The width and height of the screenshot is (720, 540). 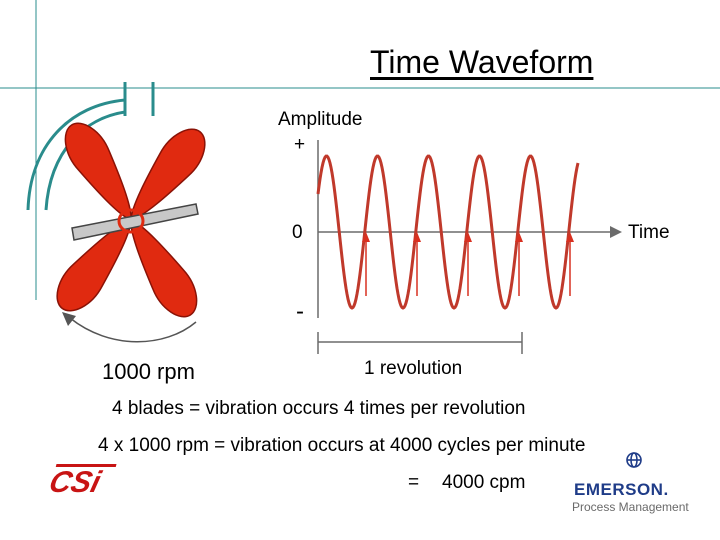 I want to click on emerson-logo-text: EMERSON., so click(x=621, y=489).